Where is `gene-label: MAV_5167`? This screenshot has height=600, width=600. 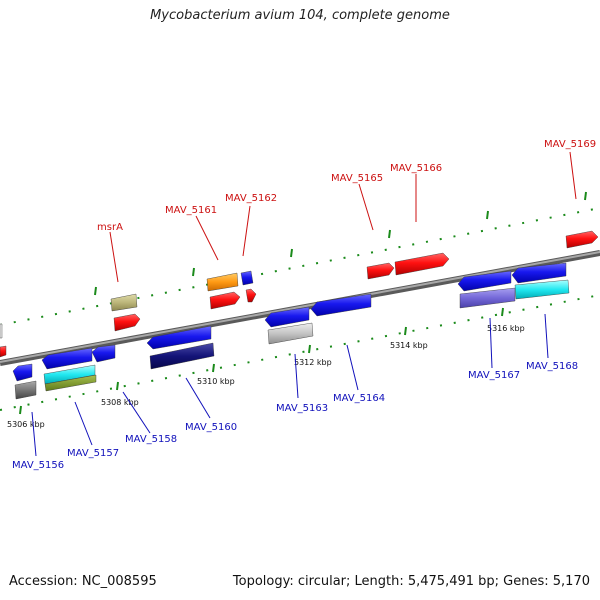 gene-label: MAV_5167 is located at coordinates (494, 375).